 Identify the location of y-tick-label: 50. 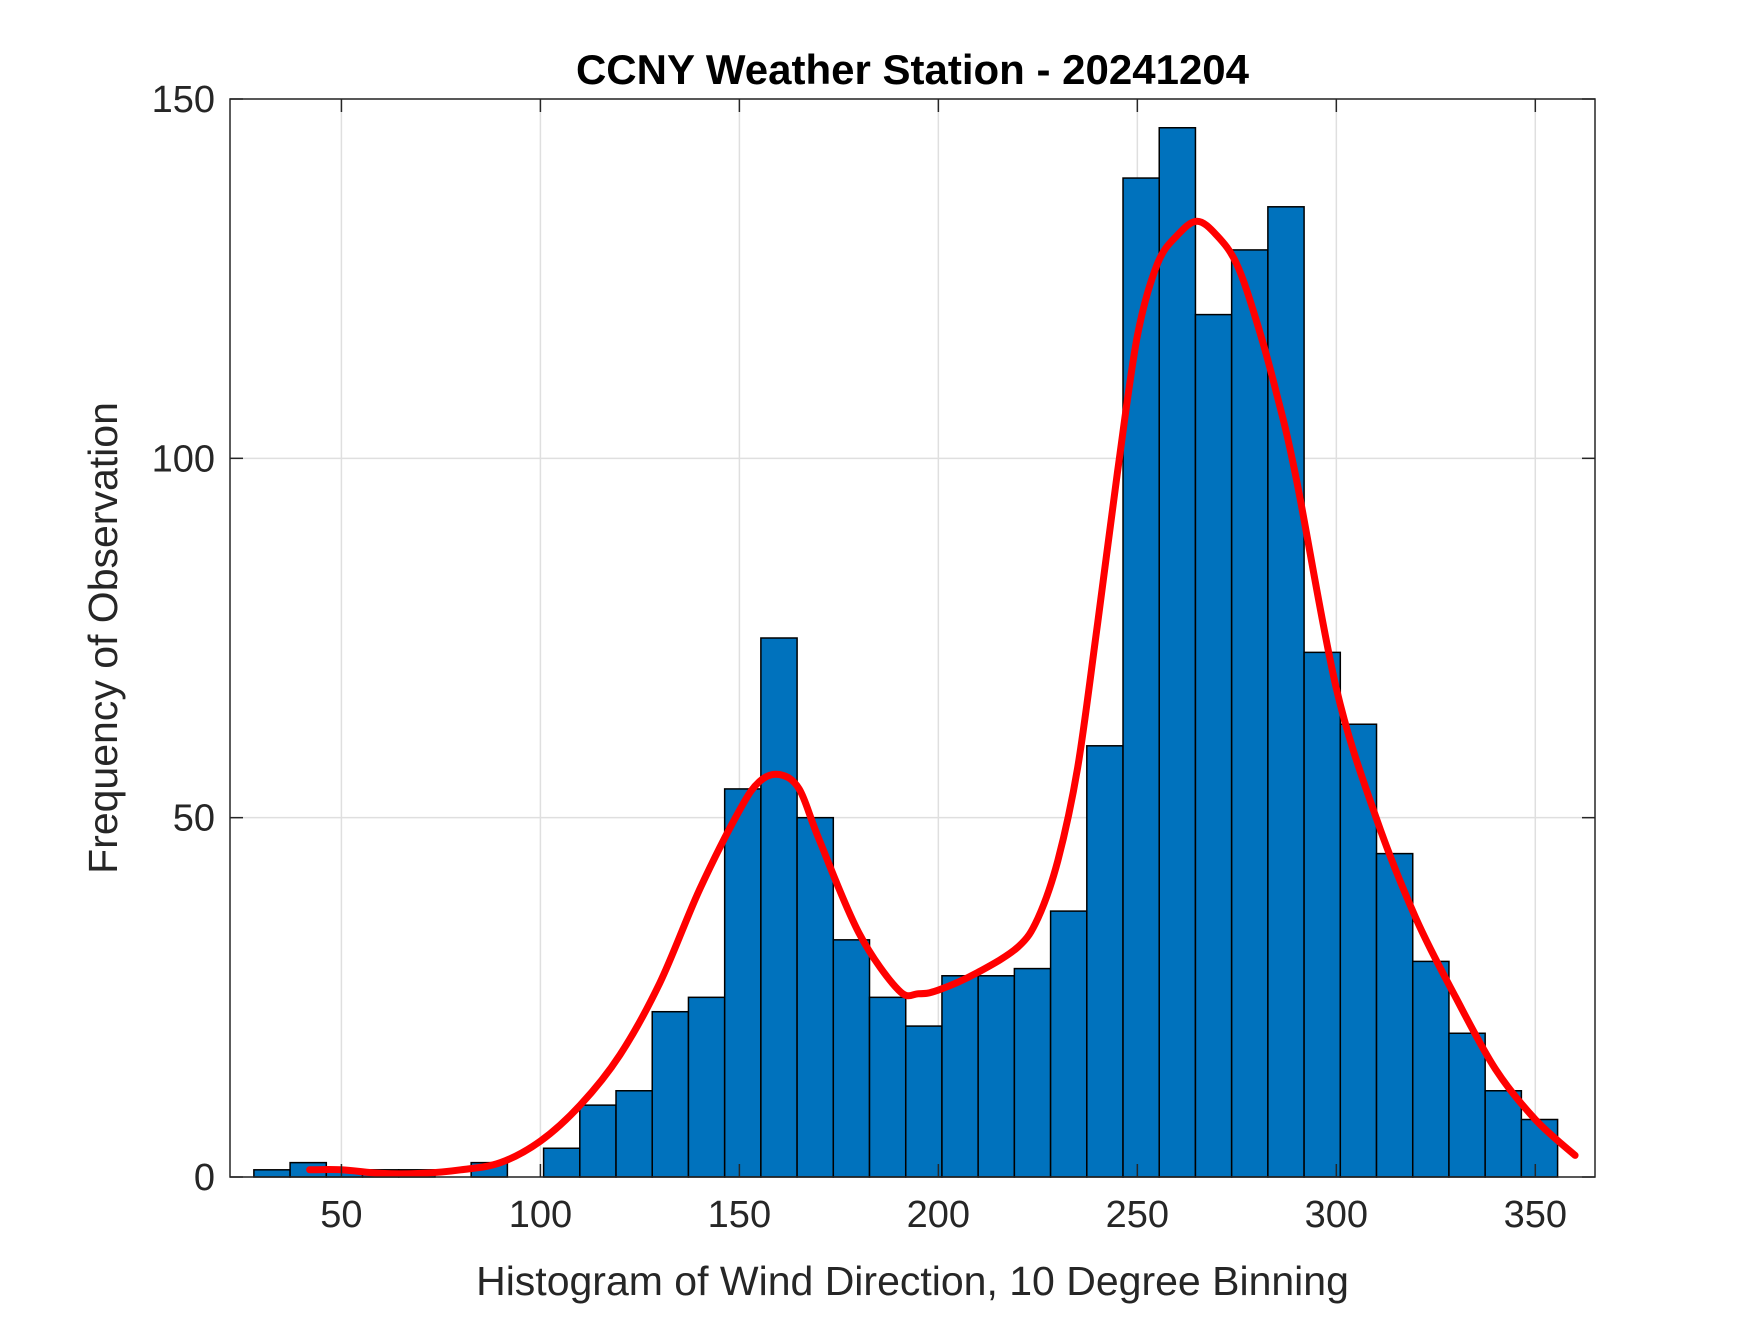
(194, 819).